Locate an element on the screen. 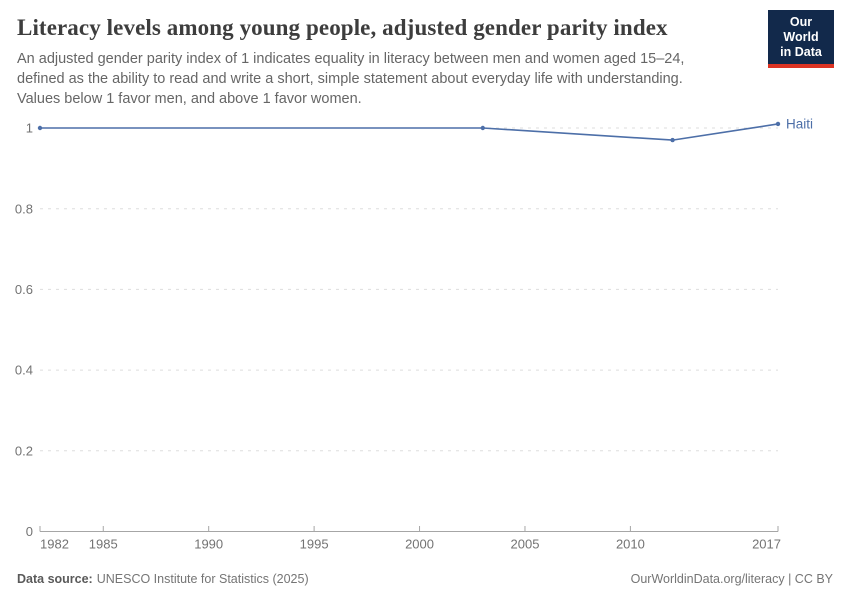 Image resolution: width=850 pixels, height=600 pixels. data-source-value: UNESCO Institute for Statistics (2025) is located at coordinates (202, 579).